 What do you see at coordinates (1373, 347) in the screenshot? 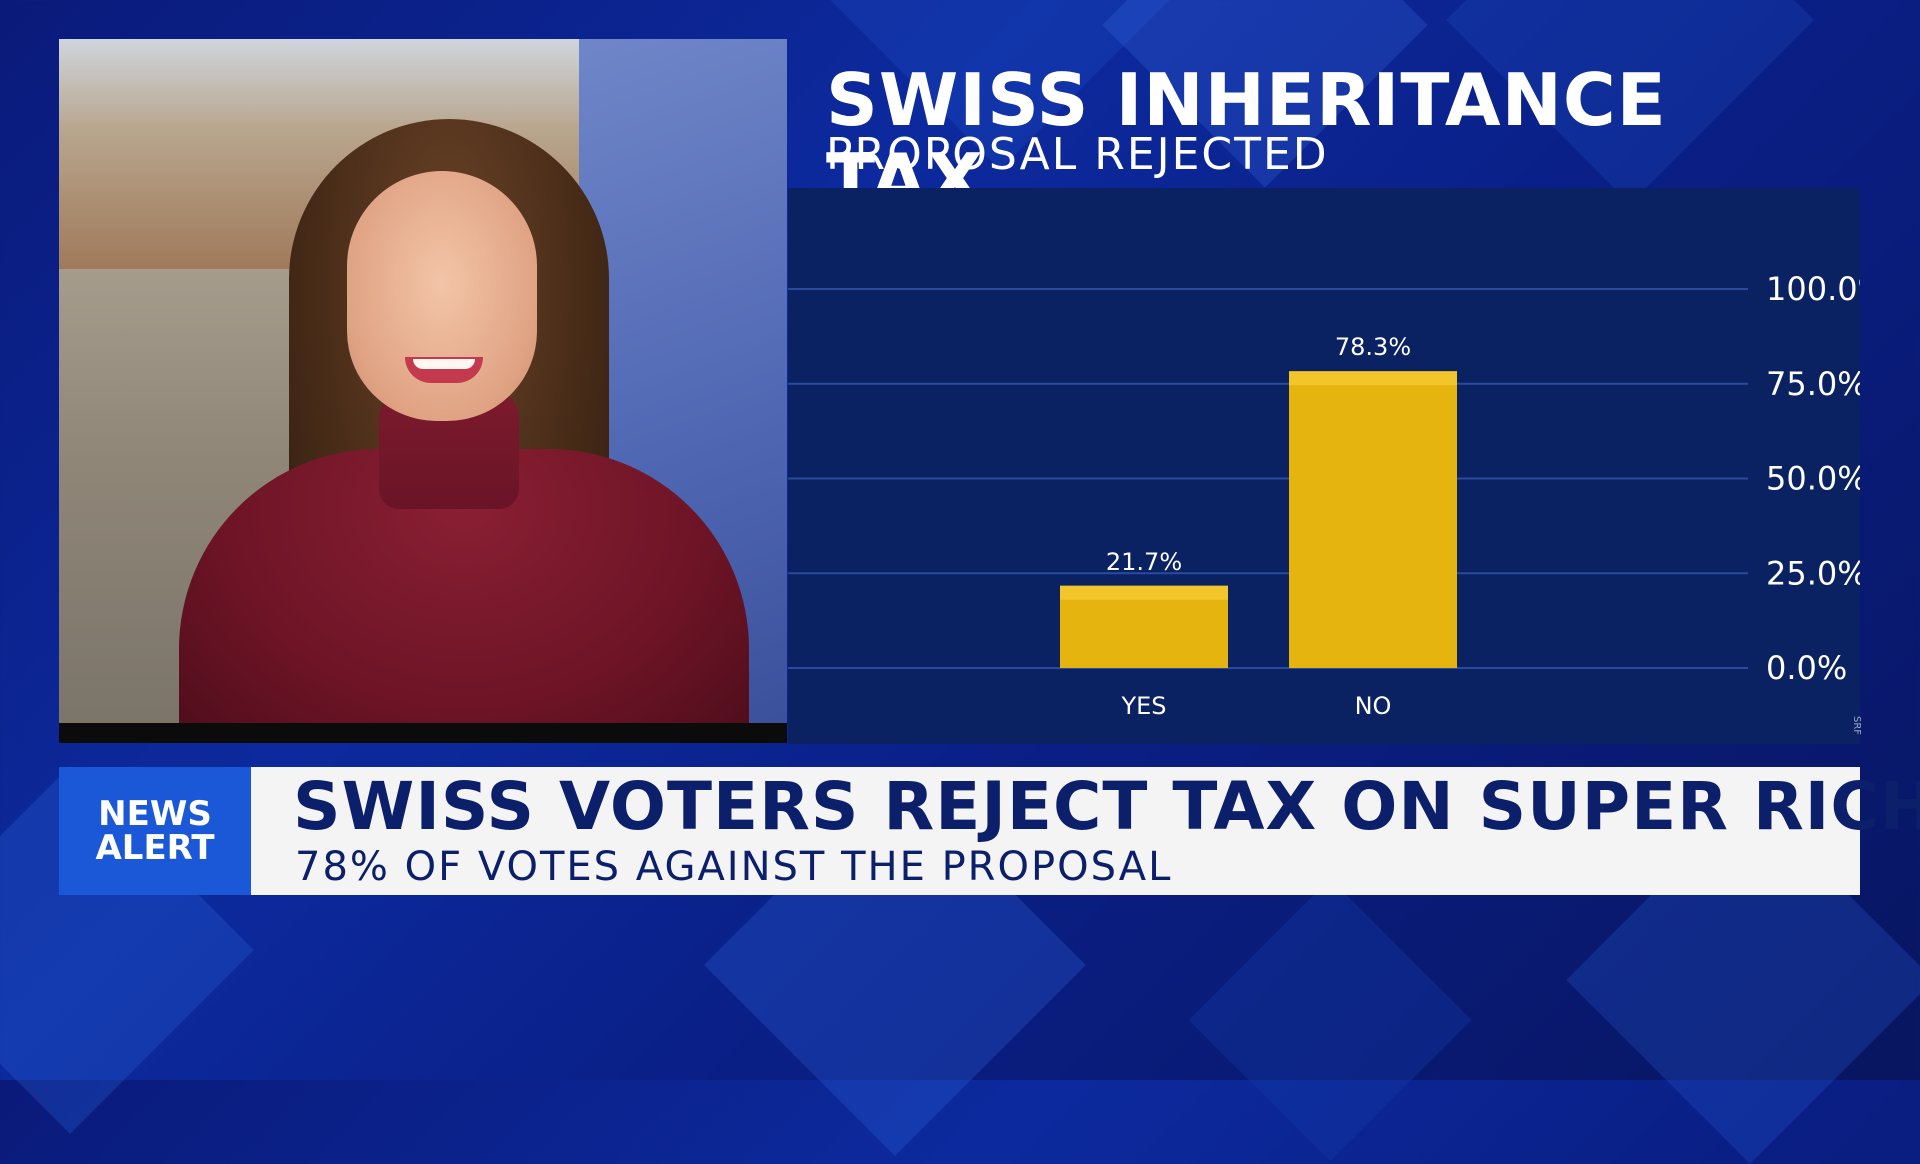
I see `data-label: 78.3%` at bounding box center [1373, 347].